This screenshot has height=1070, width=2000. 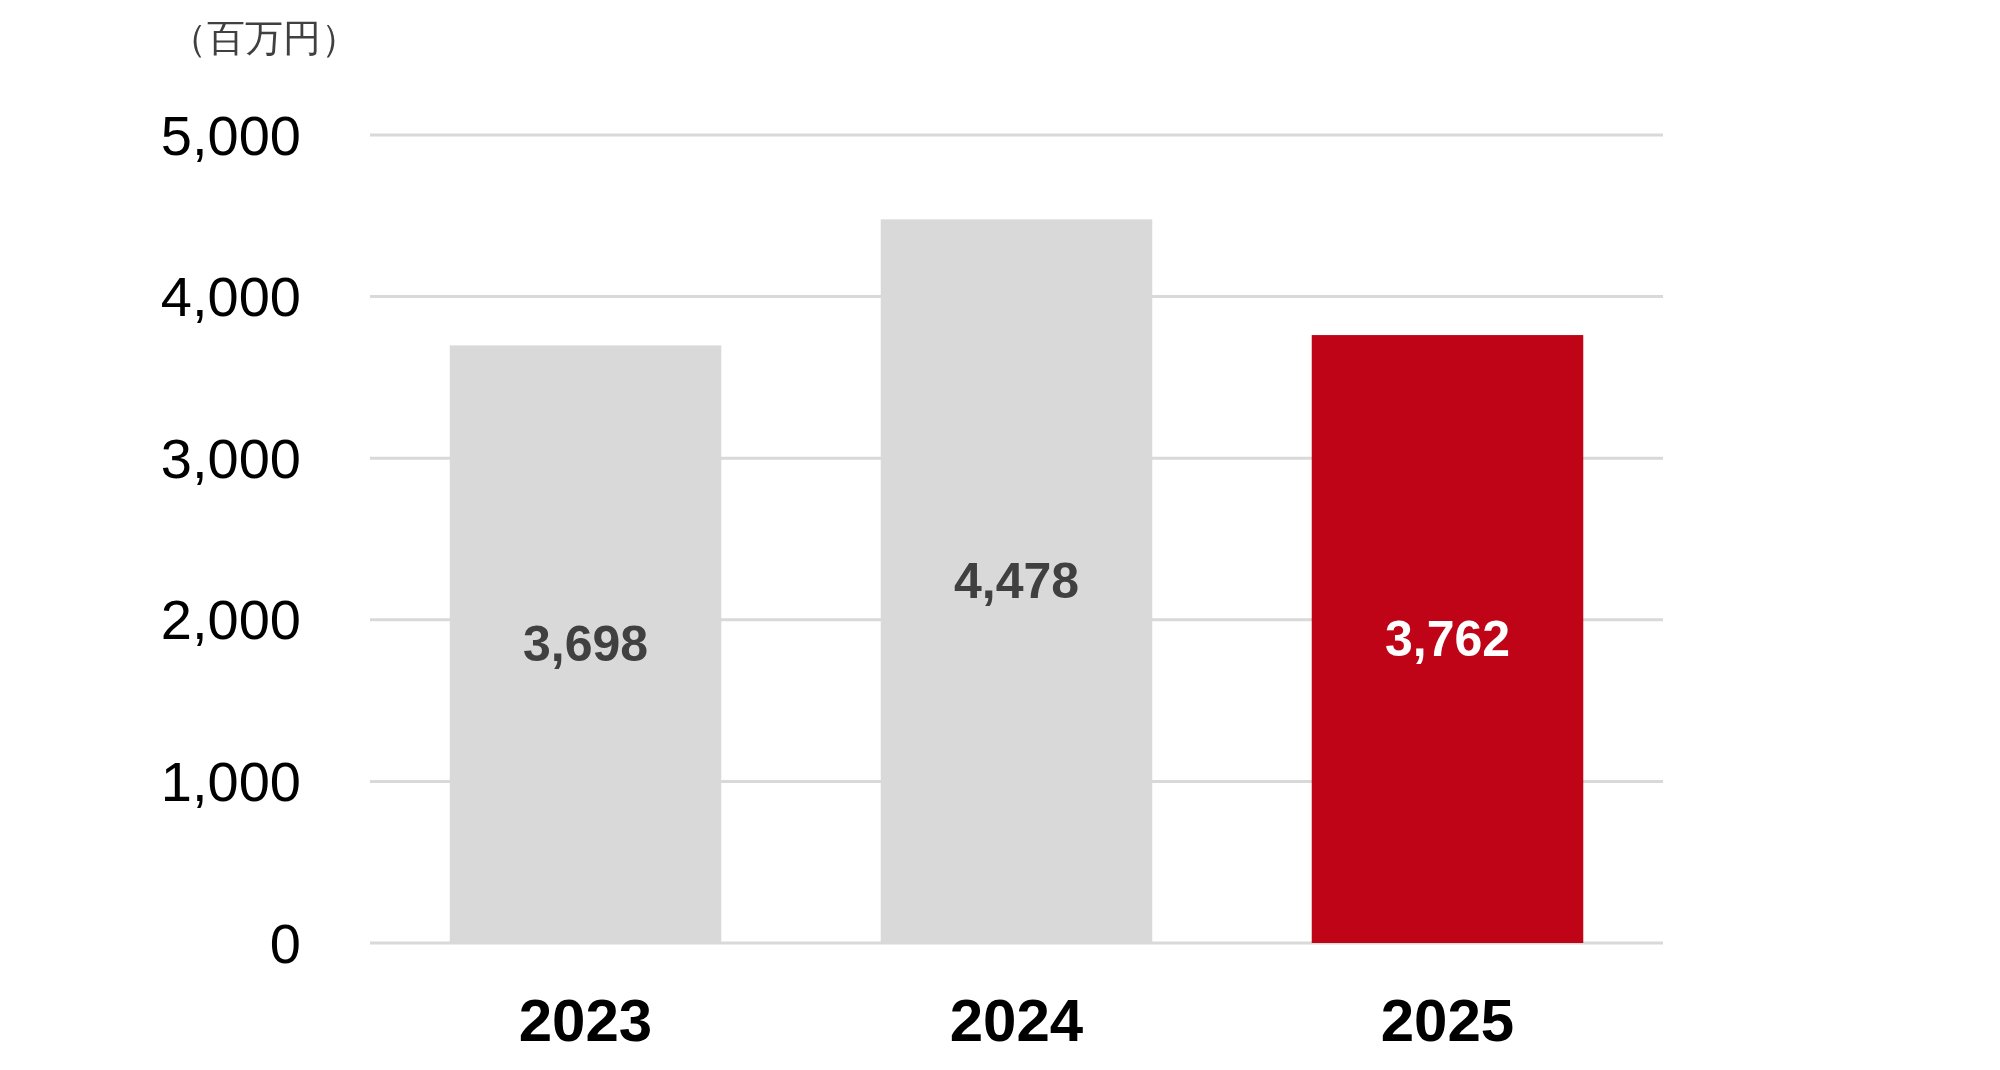 I want to click on y-tick-label: 2,000, so click(x=230, y=620).